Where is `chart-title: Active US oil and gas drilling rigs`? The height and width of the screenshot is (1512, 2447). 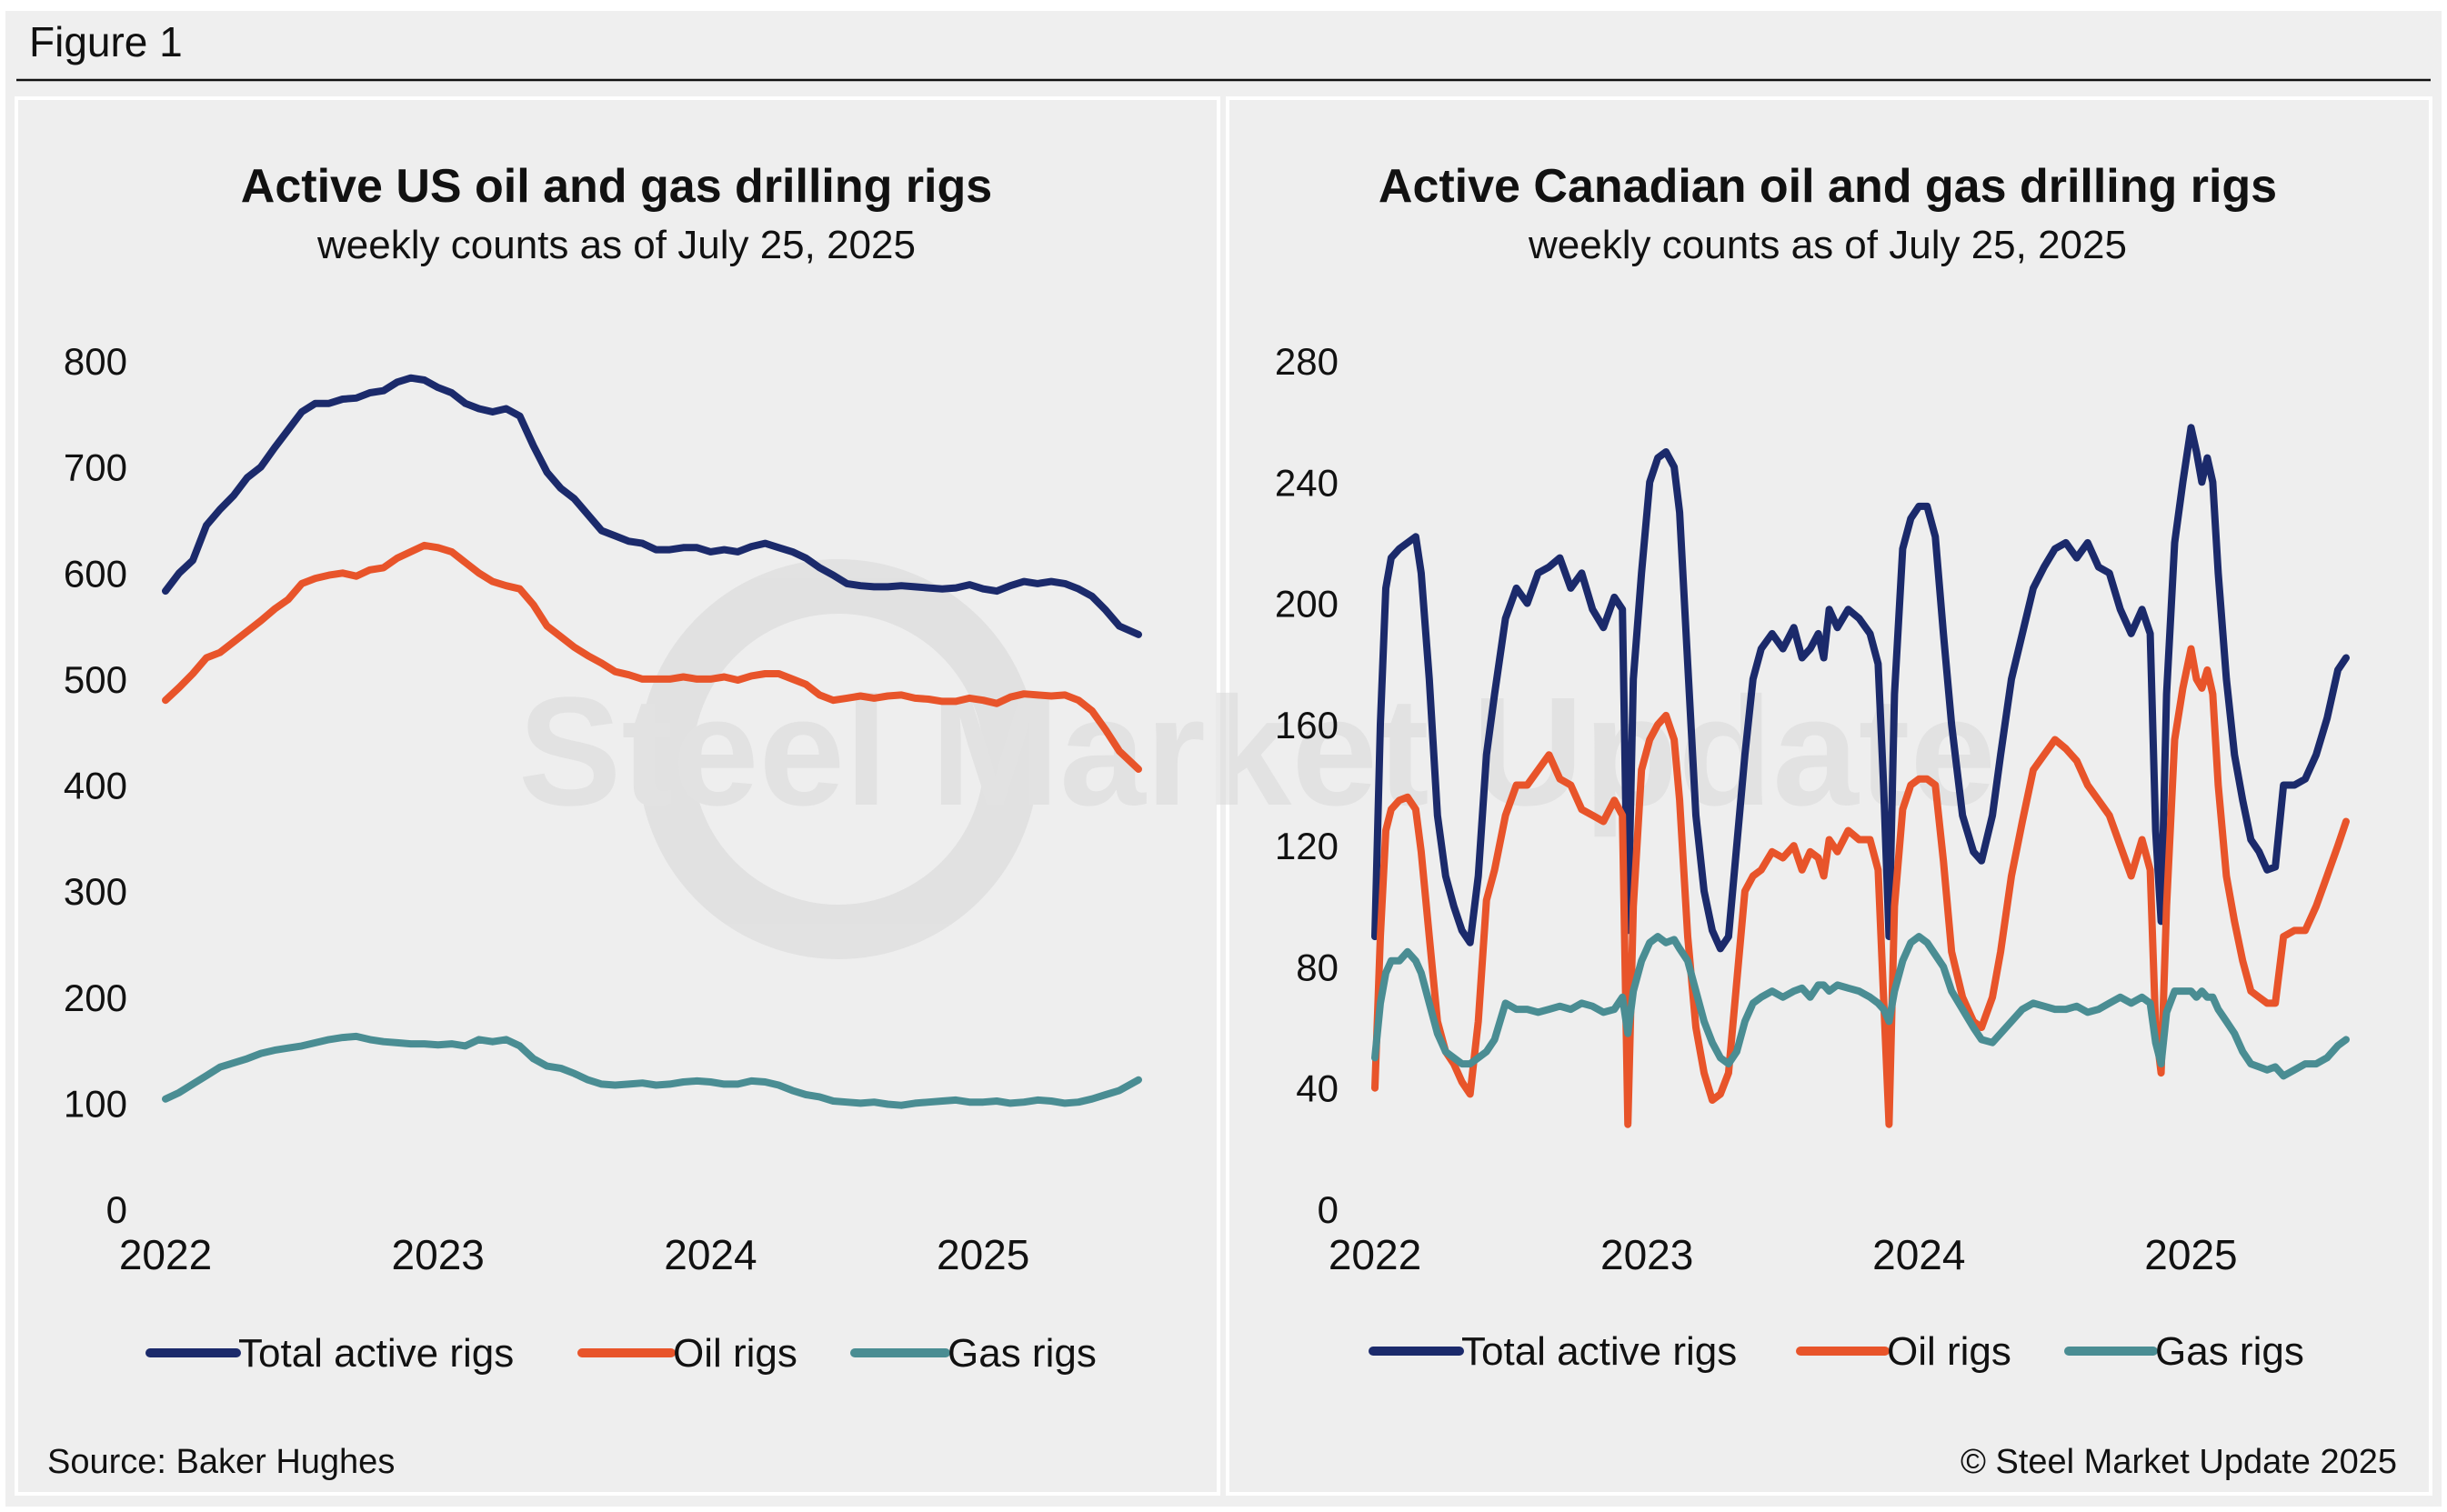
chart-title: Active US oil and gas drilling rigs is located at coordinates (617, 186).